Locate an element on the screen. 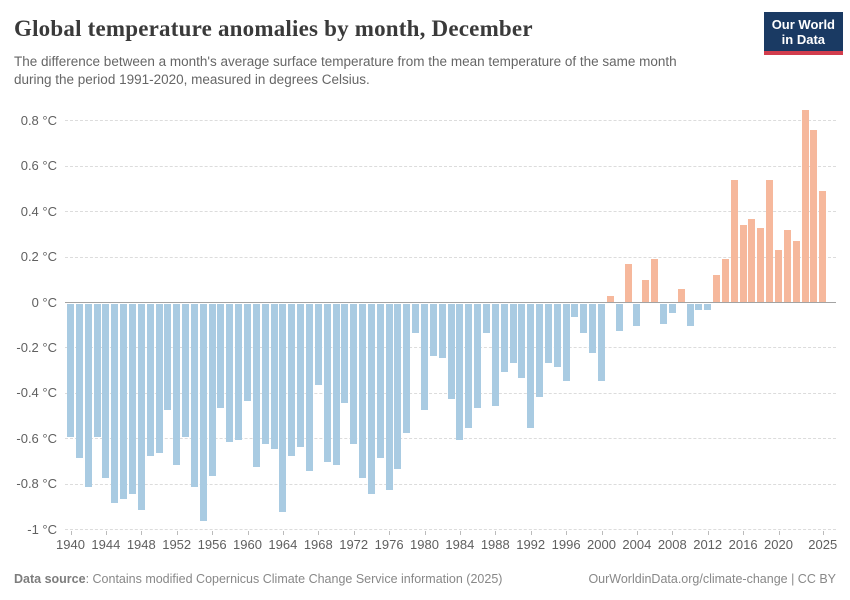 This screenshot has height=600, width=850. bar-1954 is located at coordinates (194, 395).